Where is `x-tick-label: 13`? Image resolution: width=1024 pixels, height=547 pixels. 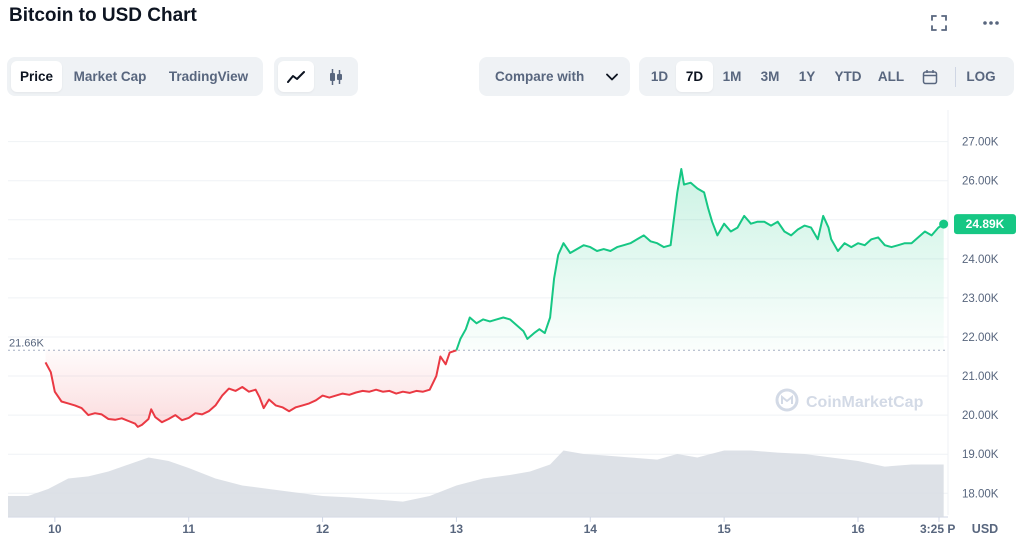 x-tick-label: 13 is located at coordinates (457, 529).